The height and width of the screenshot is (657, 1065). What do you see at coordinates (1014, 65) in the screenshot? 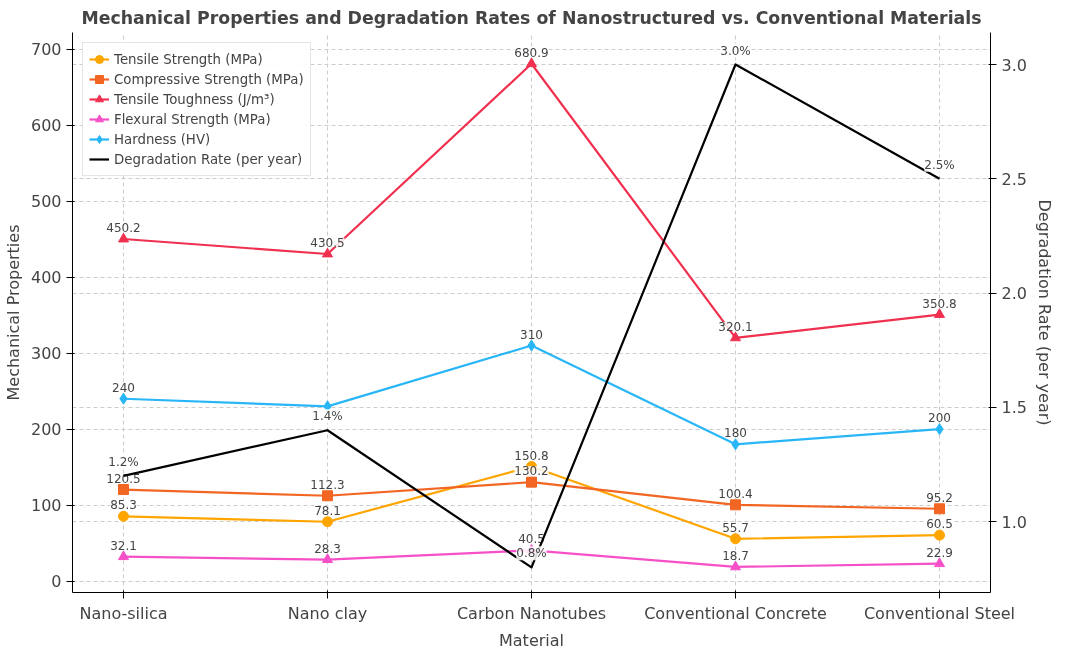
I see `y2-tick-label: 3.0` at bounding box center [1014, 65].